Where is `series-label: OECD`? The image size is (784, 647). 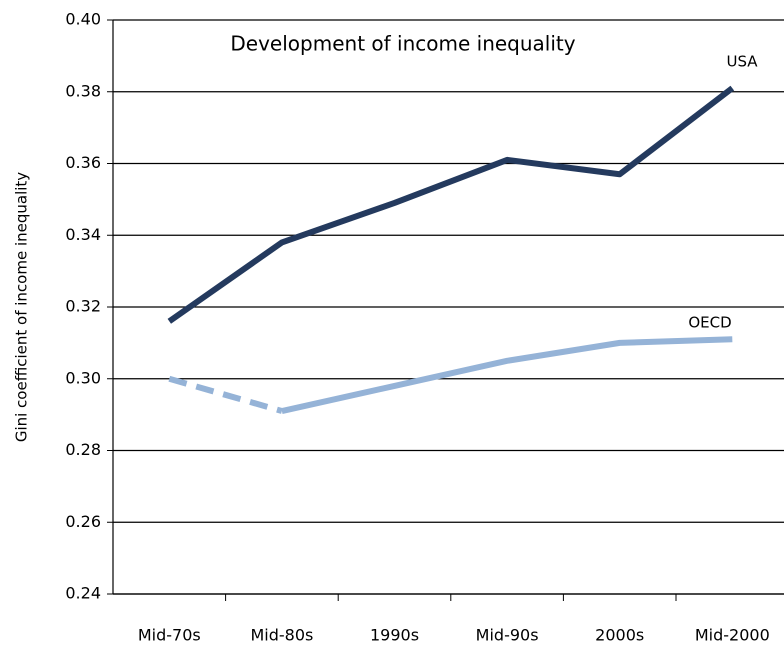 series-label: OECD is located at coordinates (709, 323).